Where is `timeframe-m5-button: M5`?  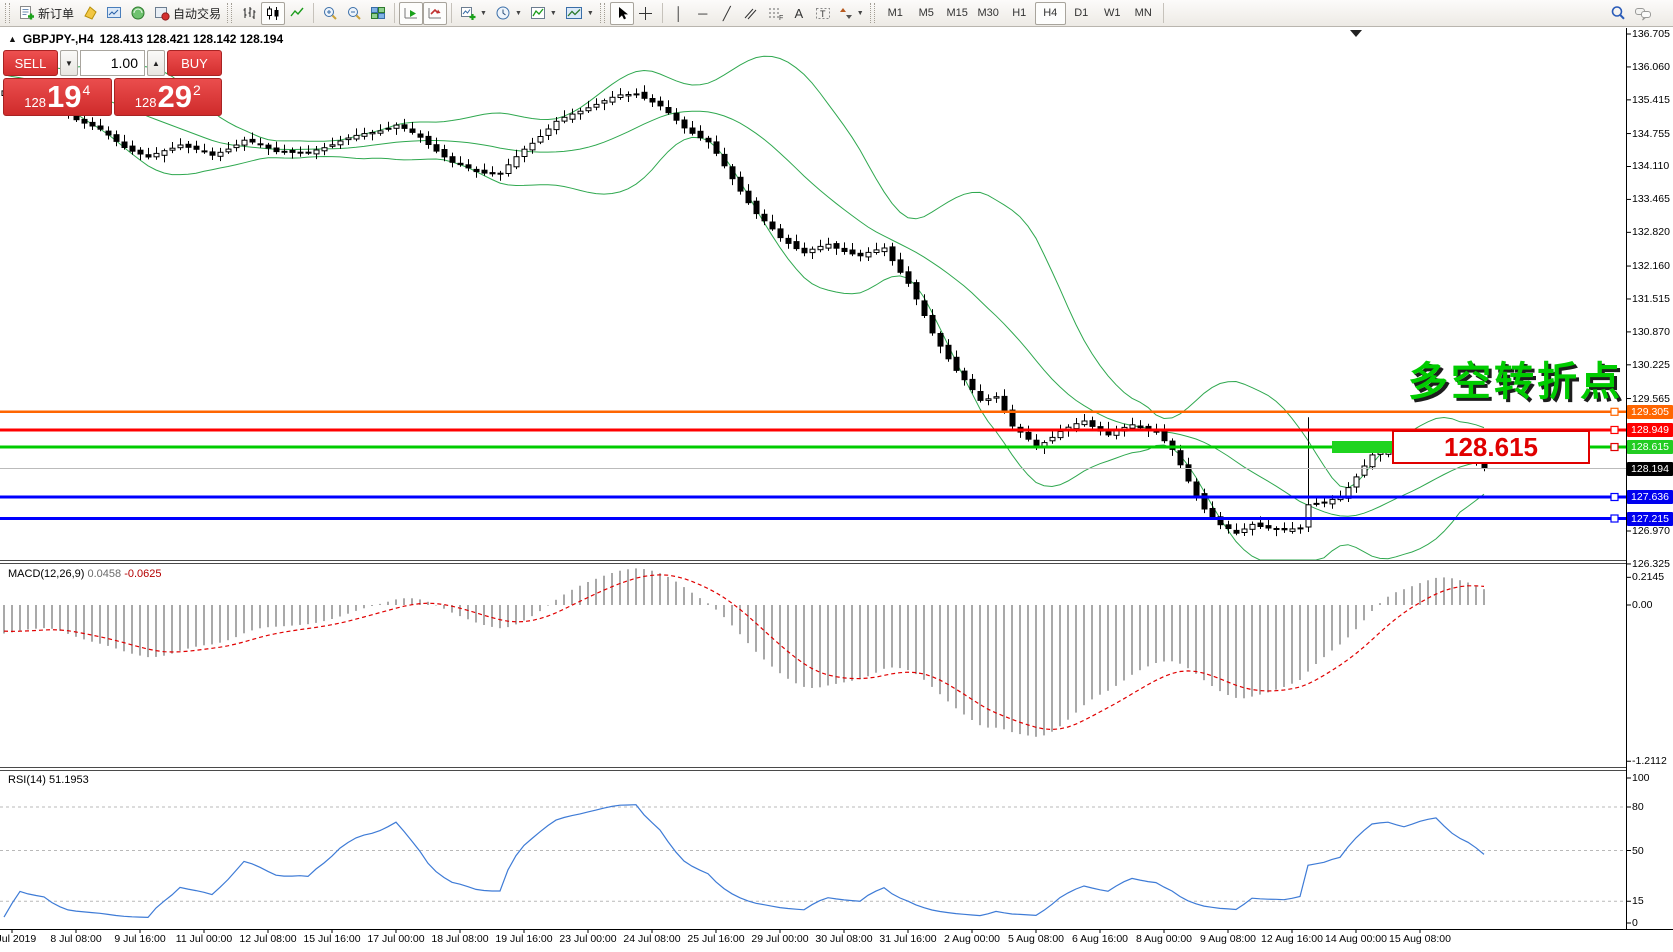
timeframe-m5-button: M5 is located at coordinates (926, 13).